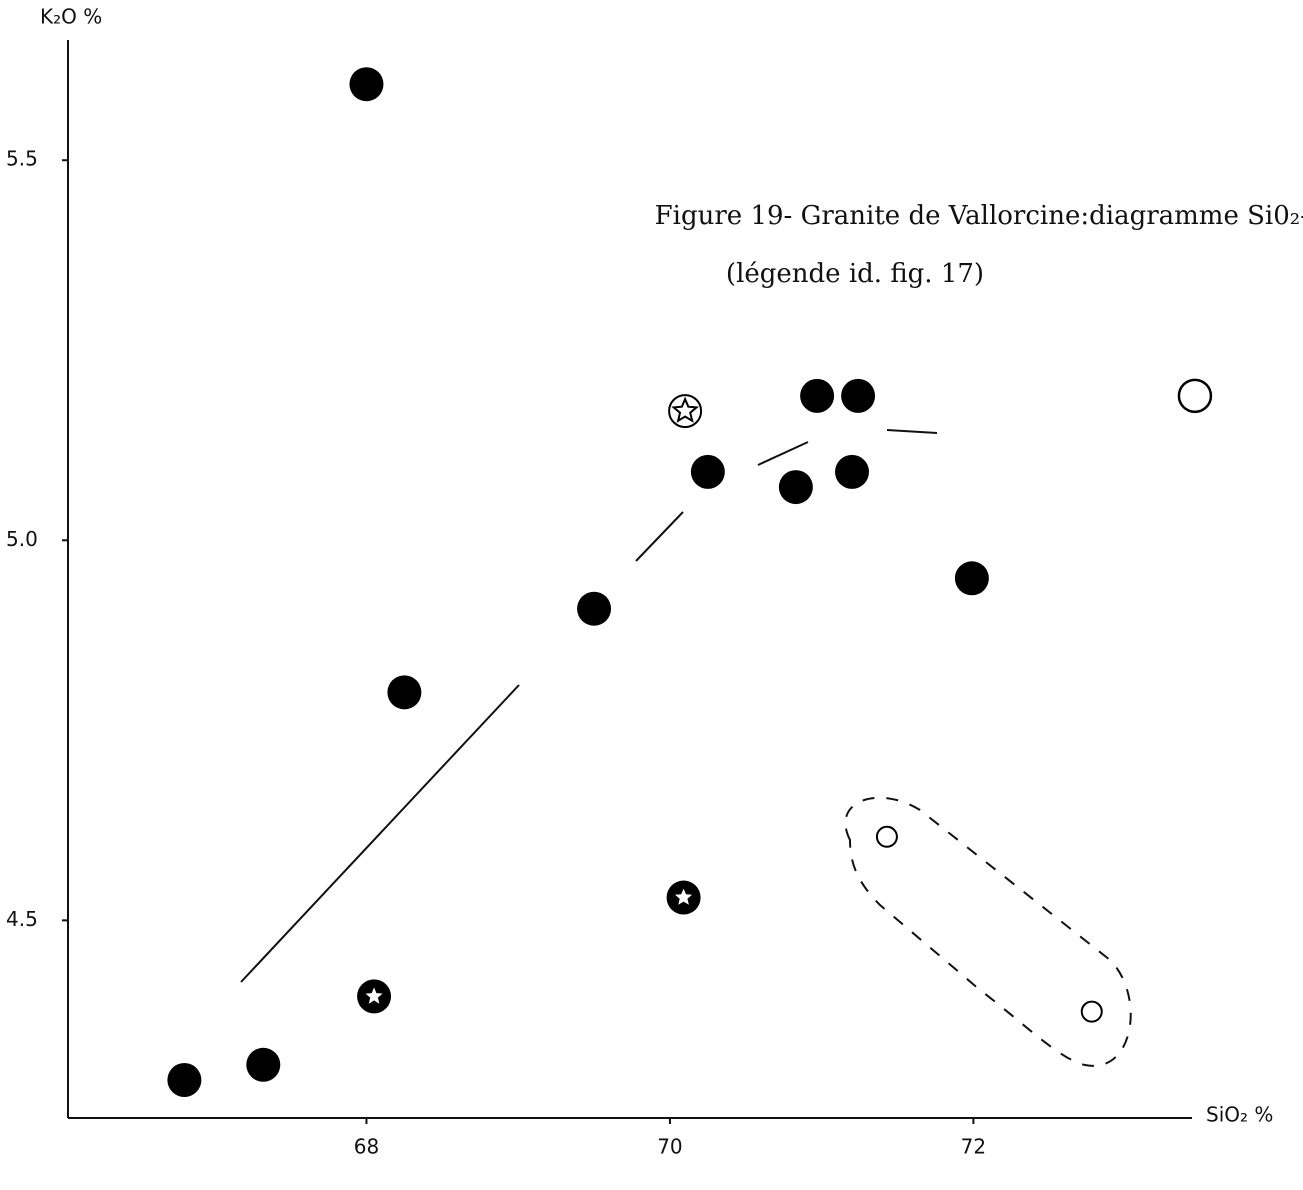  What do you see at coordinates (855, 274) in the screenshot?
I see `chart-subtitle: (légende id. fig. 17)` at bounding box center [855, 274].